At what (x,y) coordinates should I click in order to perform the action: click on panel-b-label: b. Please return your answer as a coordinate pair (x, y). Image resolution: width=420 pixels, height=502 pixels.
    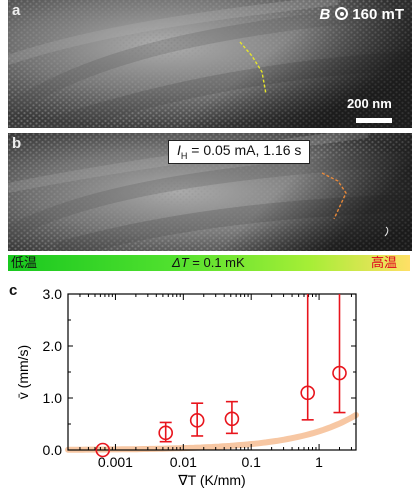
    Looking at the image, I should click on (17, 143).